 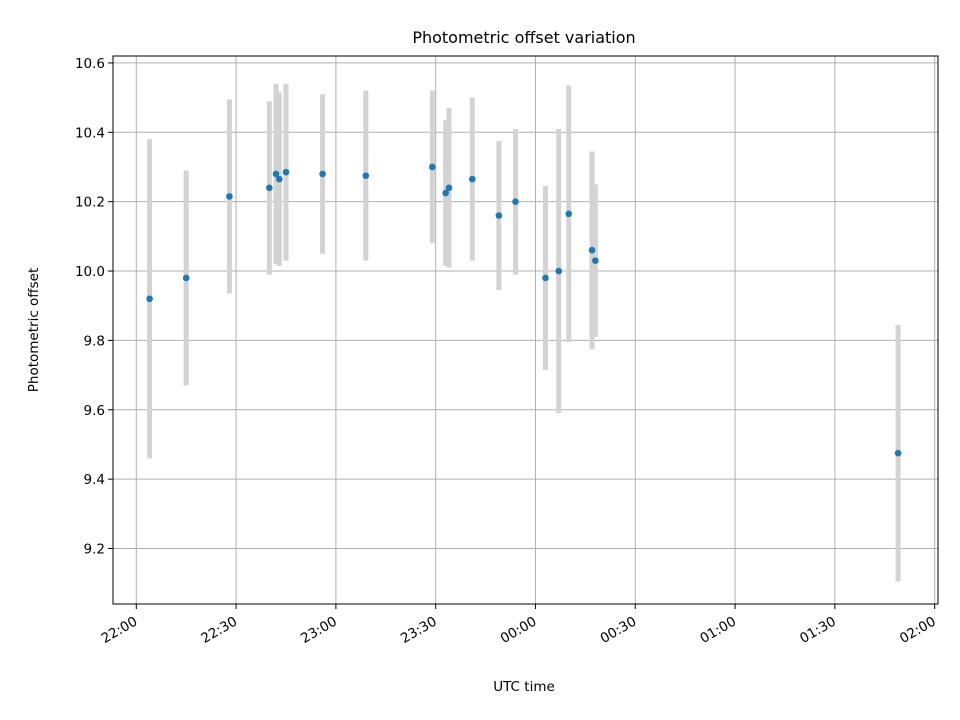 What do you see at coordinates (90, 203) in the screenshot?
I see `y-tick-label: 10.2` at bounding box center [90, 203].